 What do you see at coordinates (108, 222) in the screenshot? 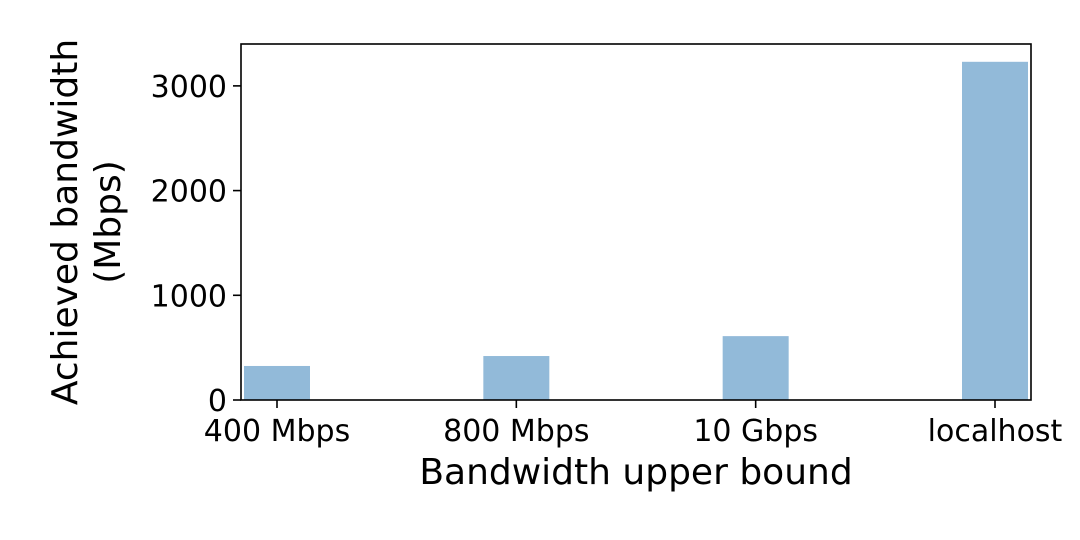
I see `y-axis-label-line-2: (Mbps)` at bounding box center [108, 222].